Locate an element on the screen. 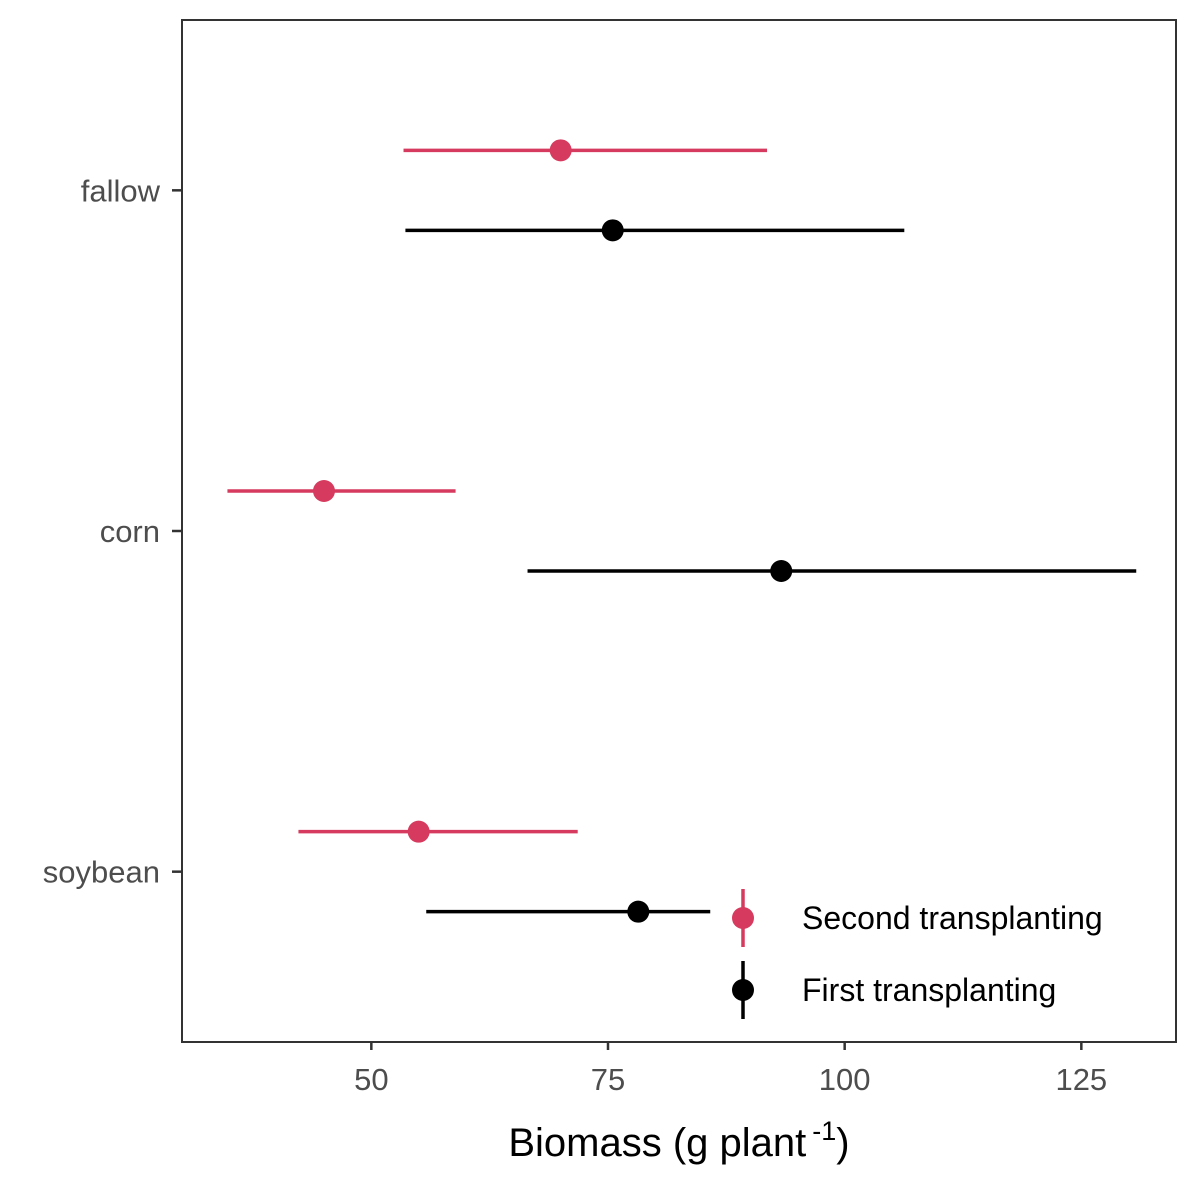 The width and height of the screenshot is (1200, 1200). y-axis: fallow corn soybean is located at coordinates (112, 531).